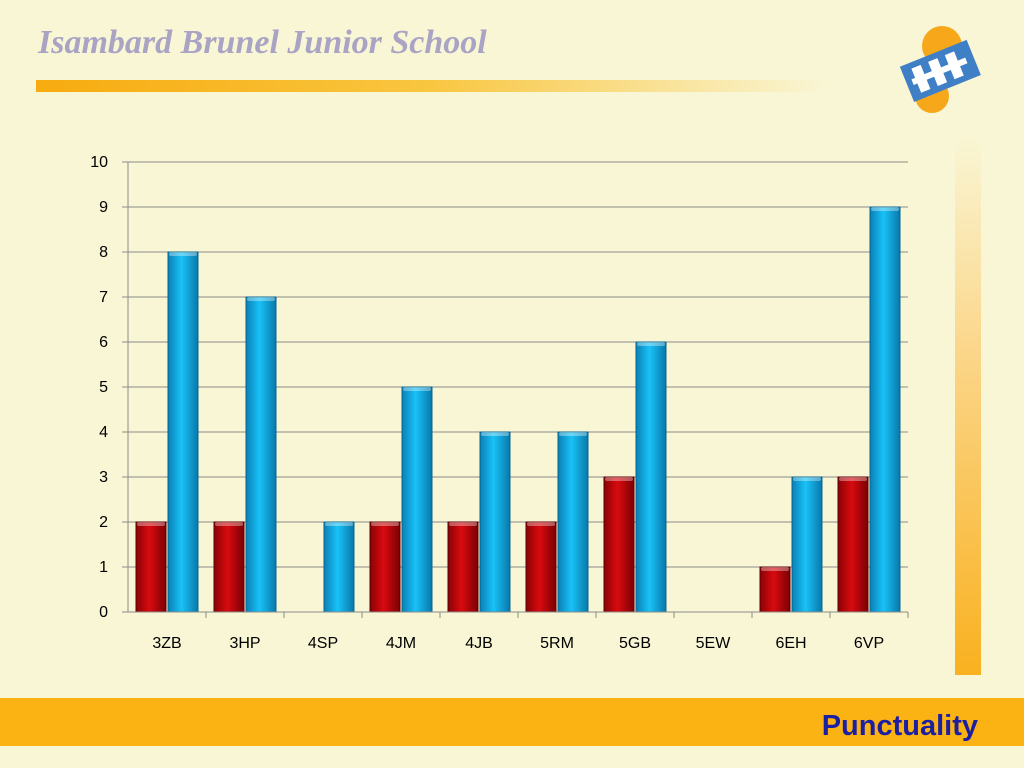 This screenshot has width=1024, height=768. What do you see at coordinates (651, 477) in the screenshot?
I see `bar-s2-5GB` at bounding box center [651, 477].